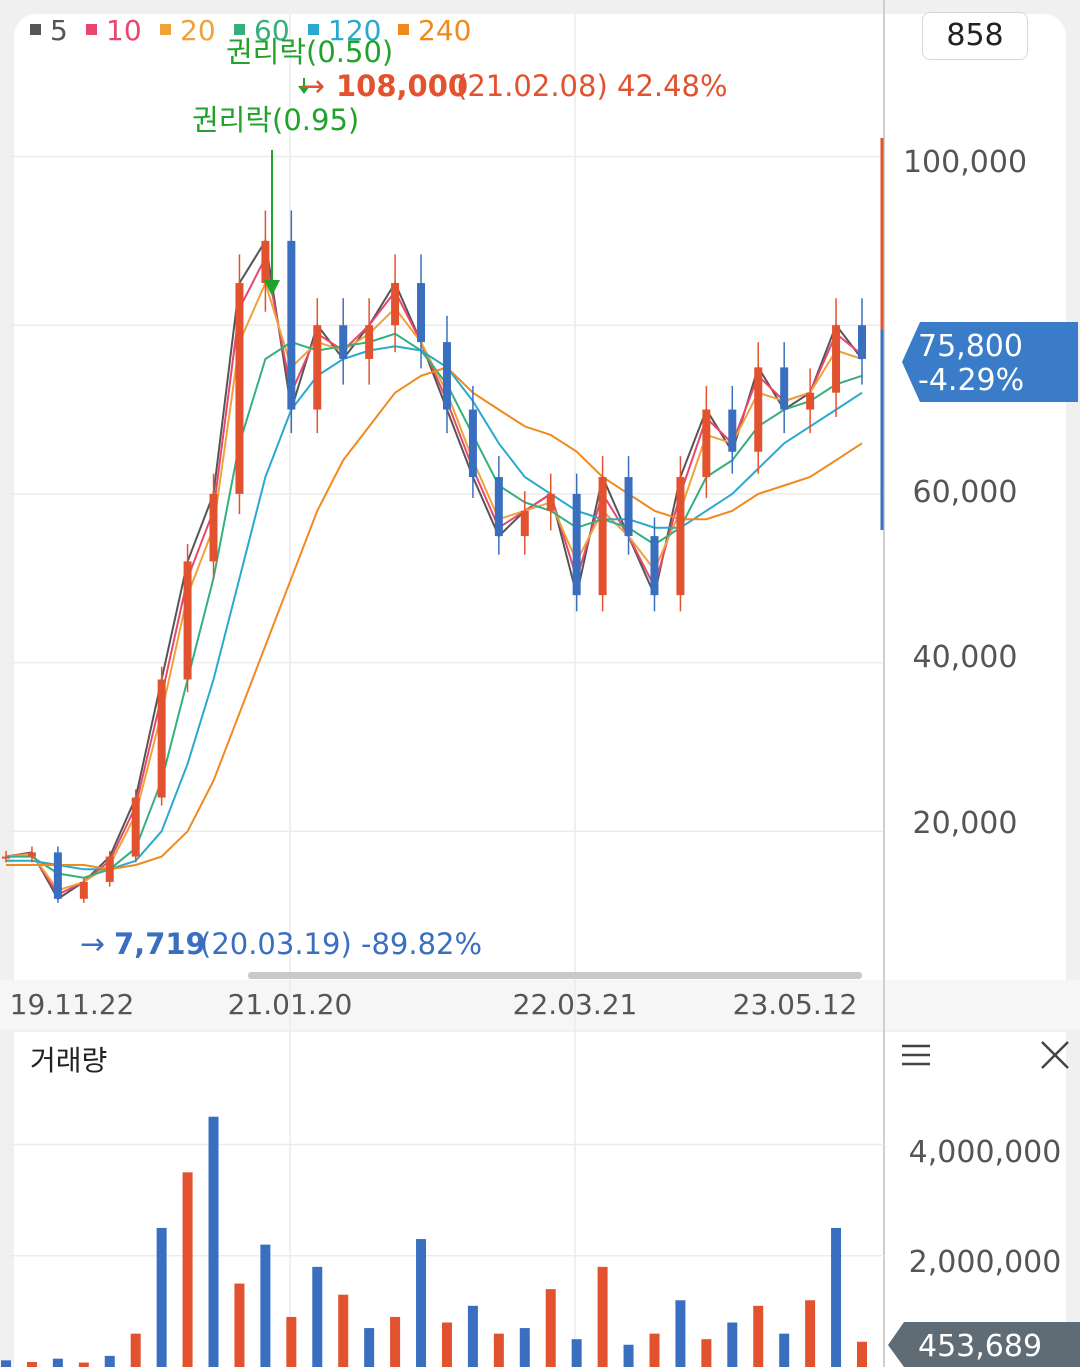  I want to click on volume-tick-label: 4,000,000, so click(985, 1152).